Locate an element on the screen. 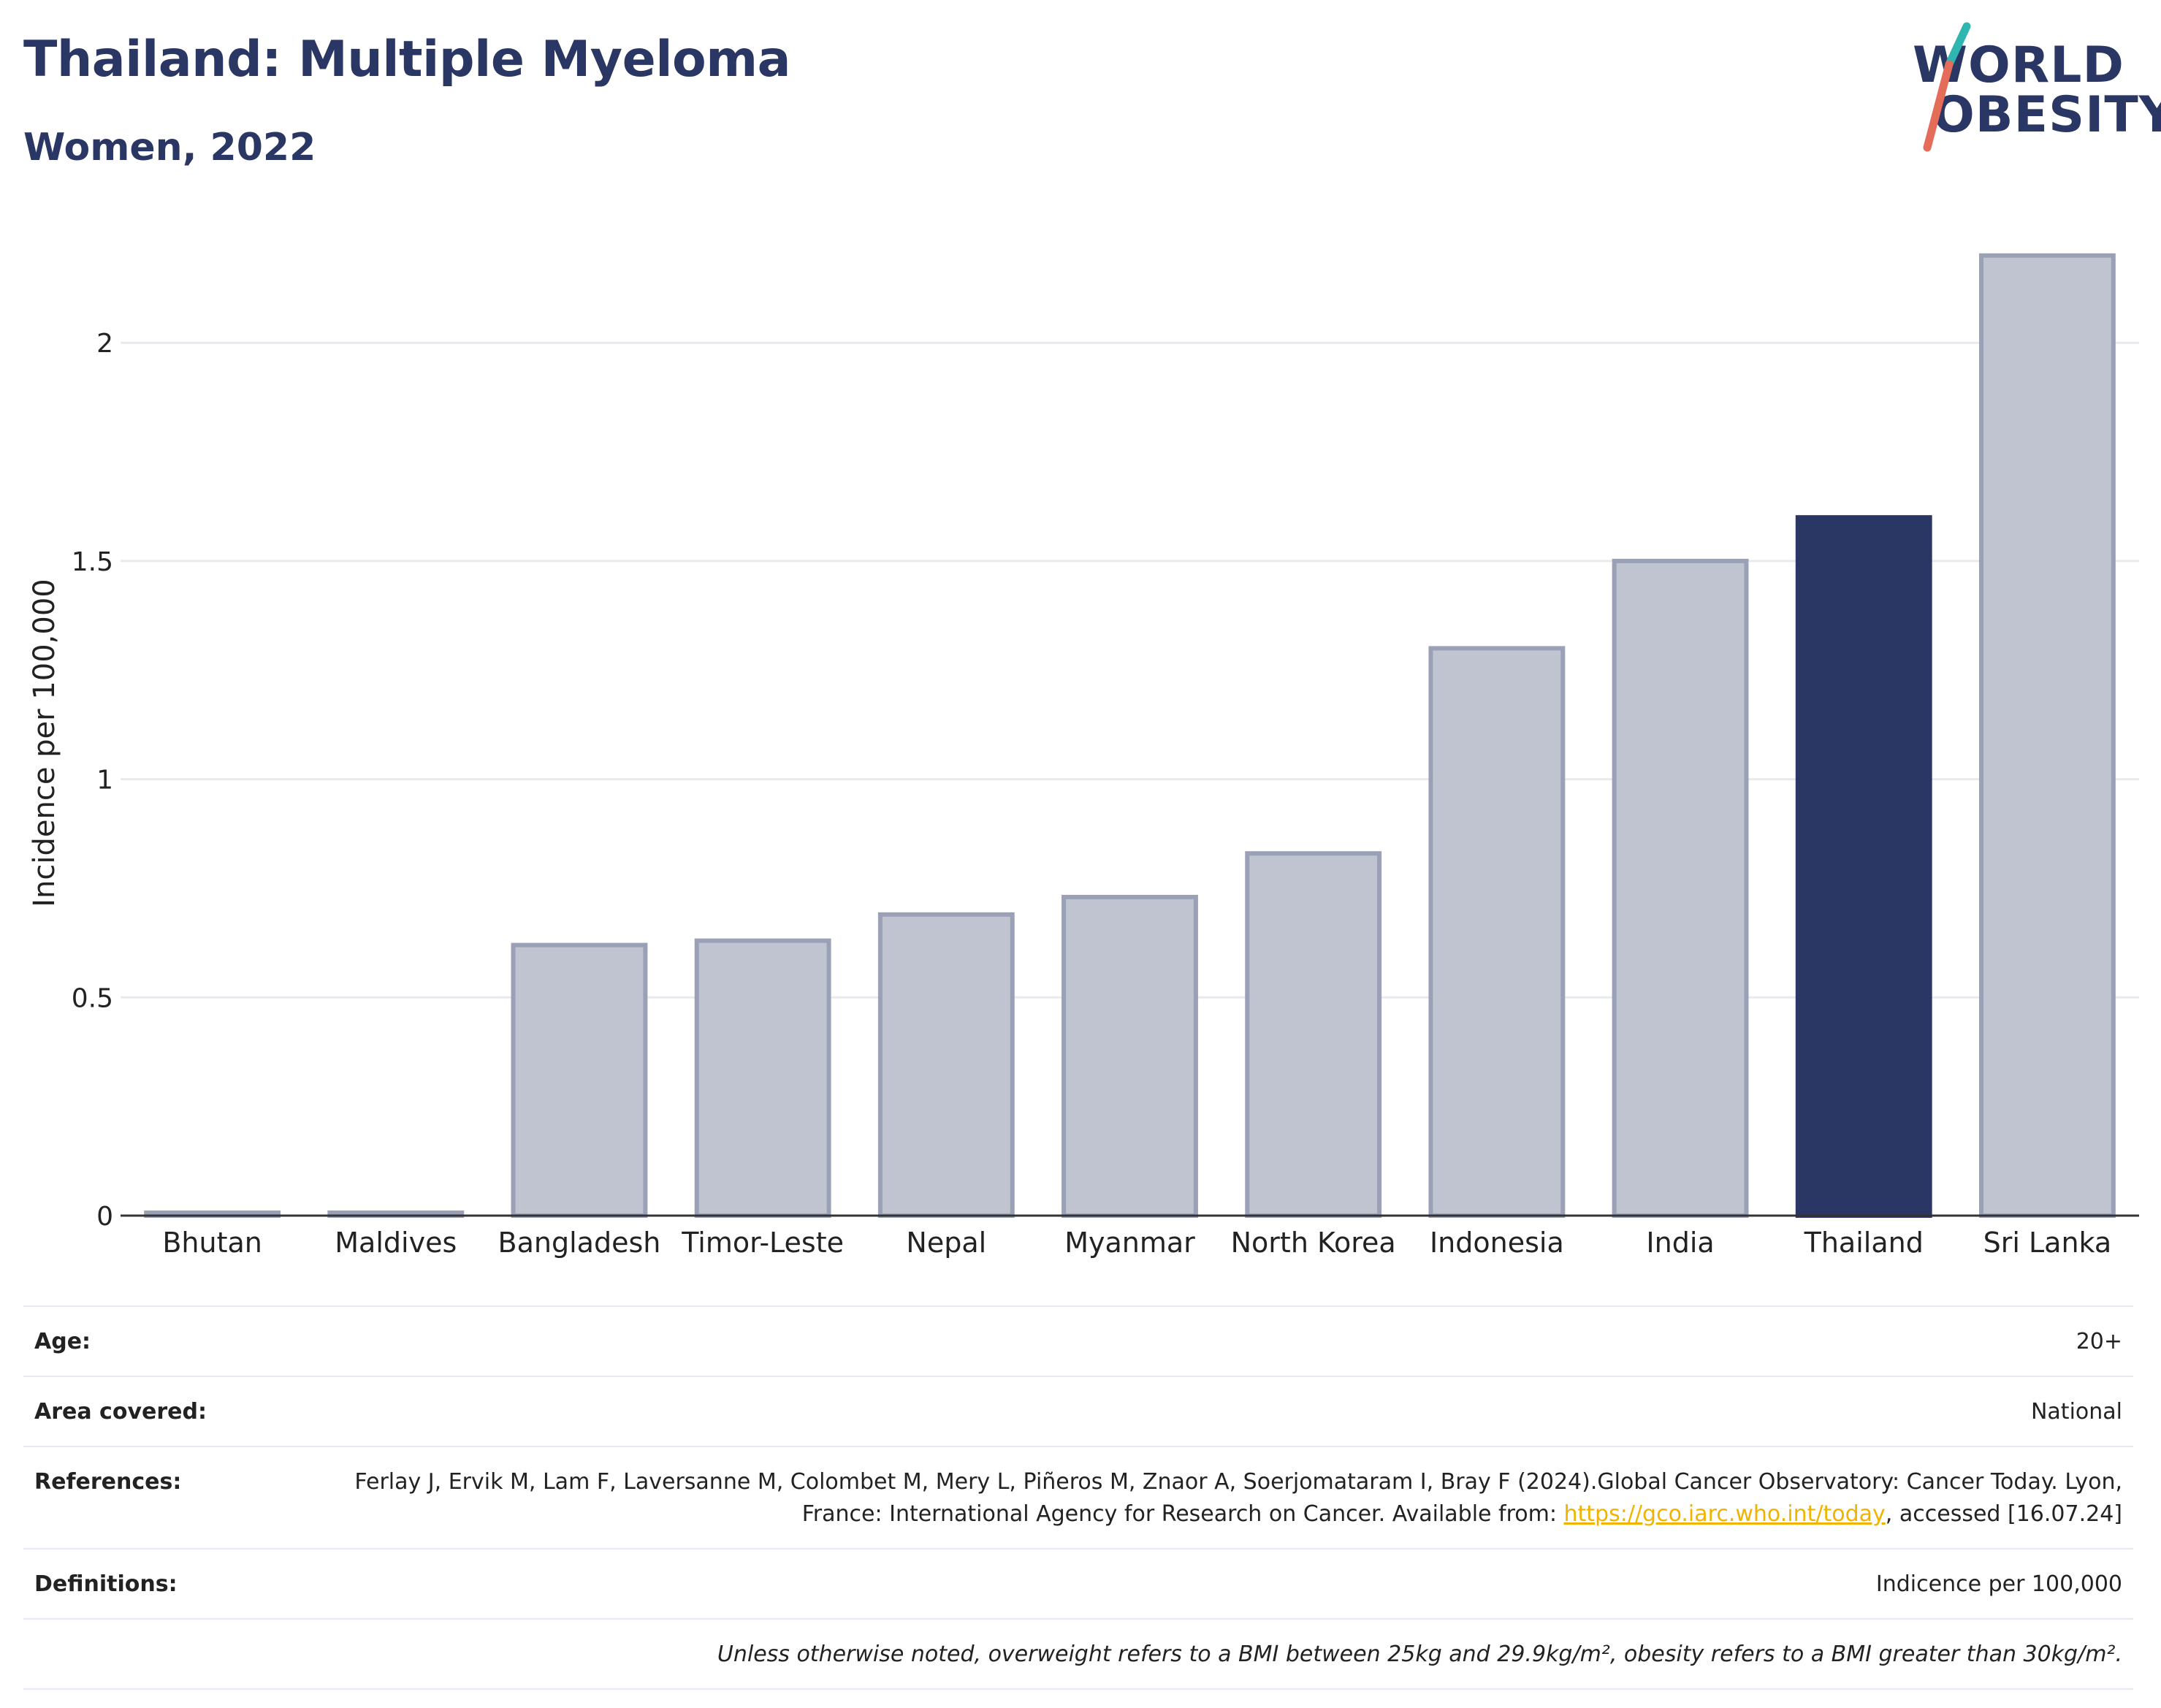  definitions-label: Definitions: is located at coordinates (106, 1584).